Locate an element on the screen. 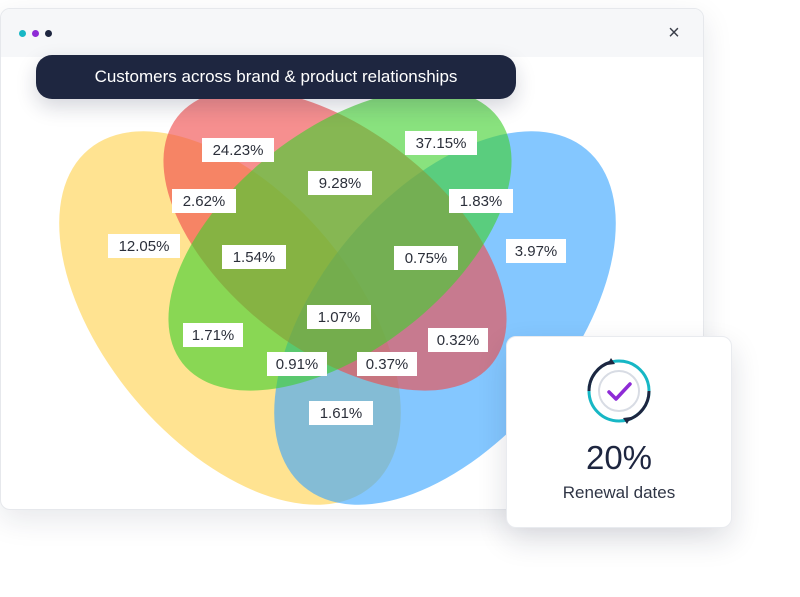 The image size is (800, 597). region-value-label: 0.91% is located at coordinates (297, 364).